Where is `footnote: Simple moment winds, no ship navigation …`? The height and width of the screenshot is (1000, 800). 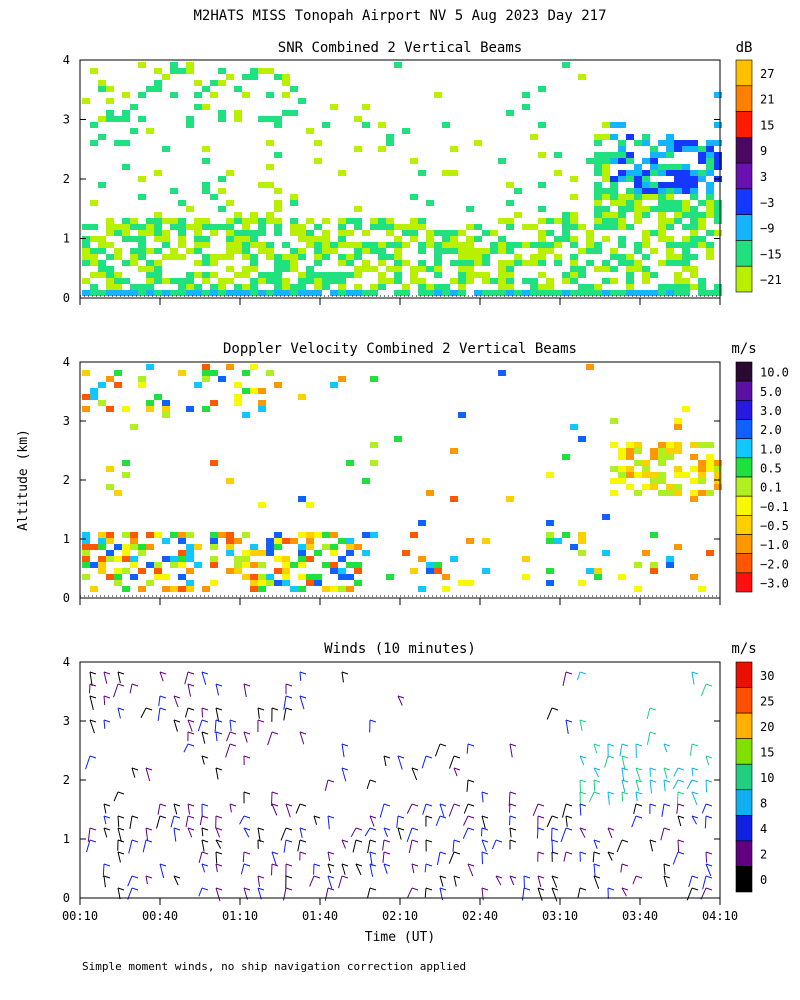 footnote: Simple moment winds, no ship navigation … is located at coordinates (274, 966).